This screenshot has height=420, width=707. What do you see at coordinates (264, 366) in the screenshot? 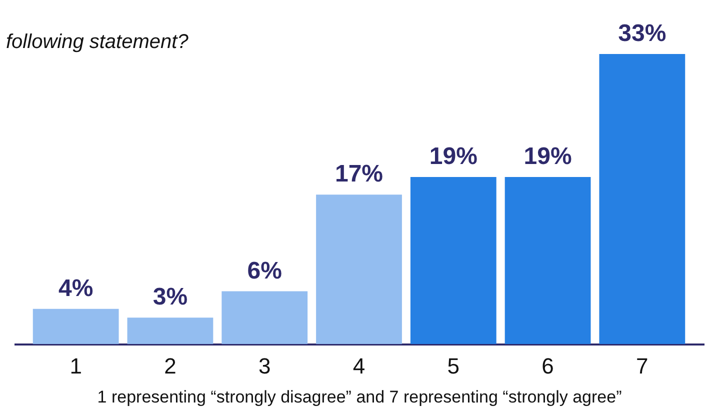
I see `x-tick-label: 3` at bounding box center [264, 366].